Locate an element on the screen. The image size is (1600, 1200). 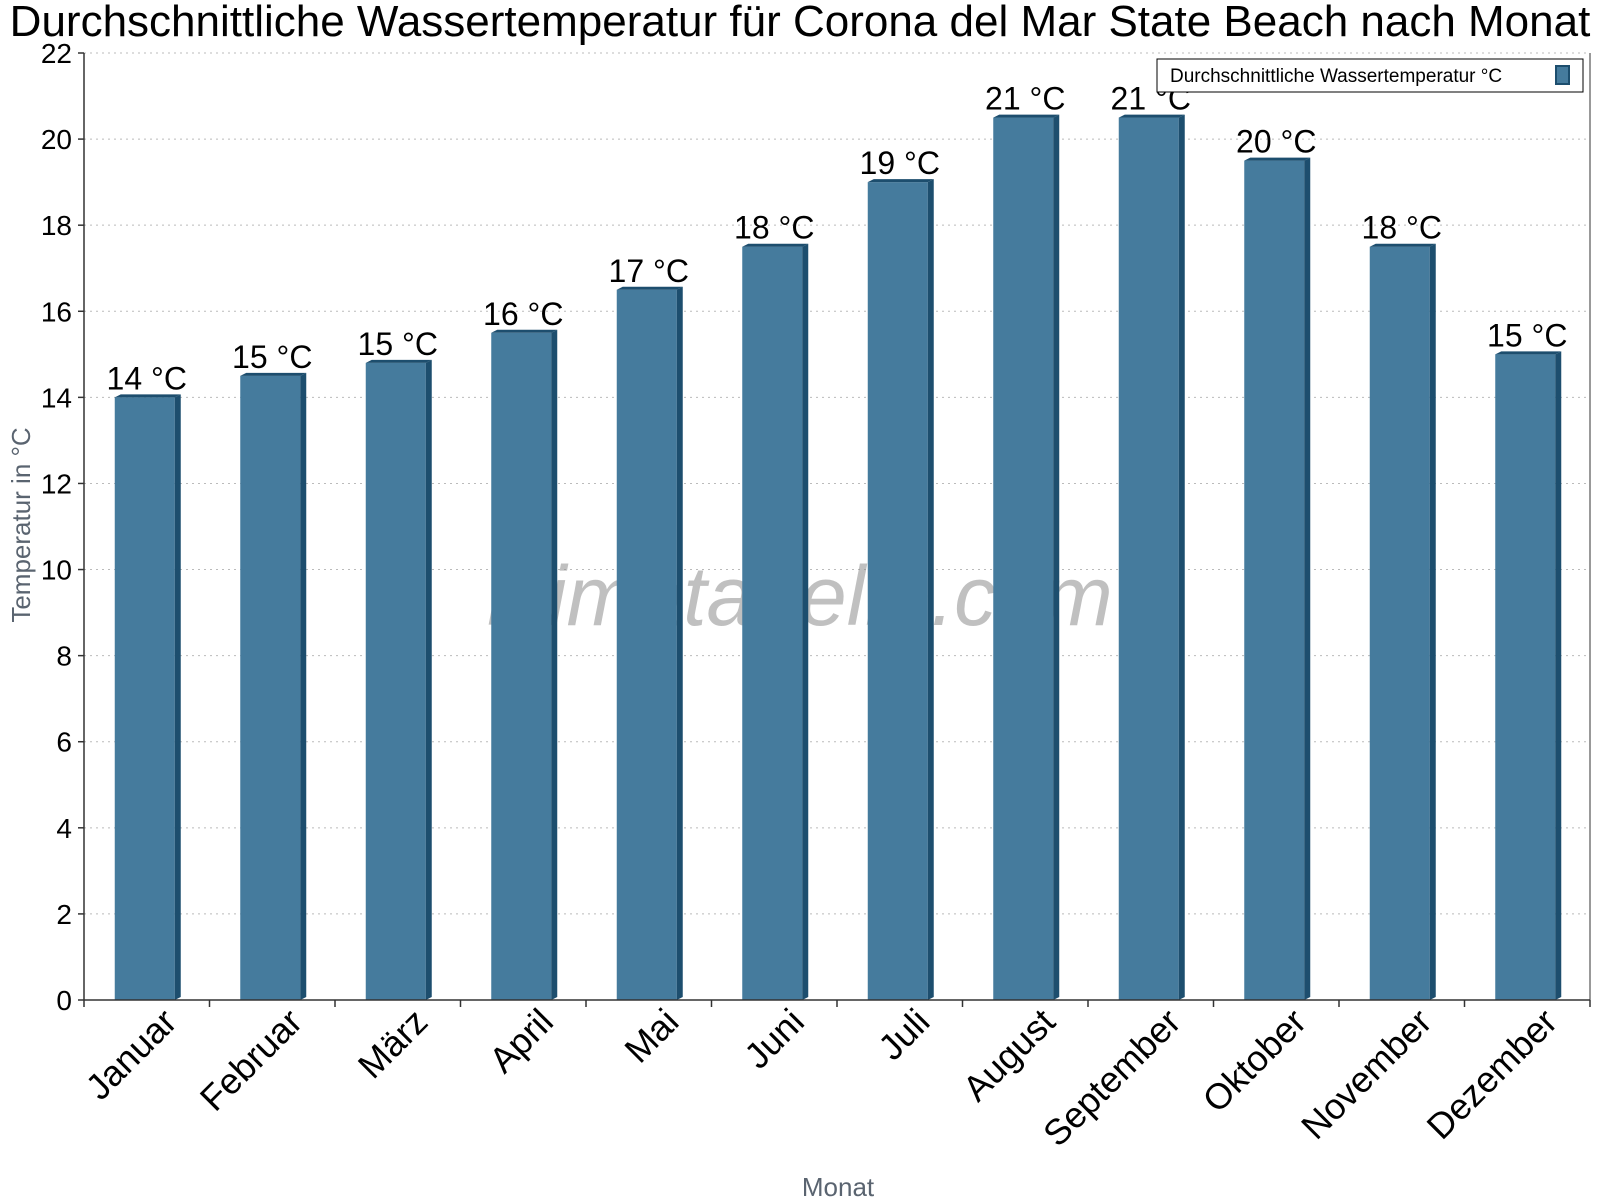
x-tick-label: Juli is located at coordinates (903, 1034).